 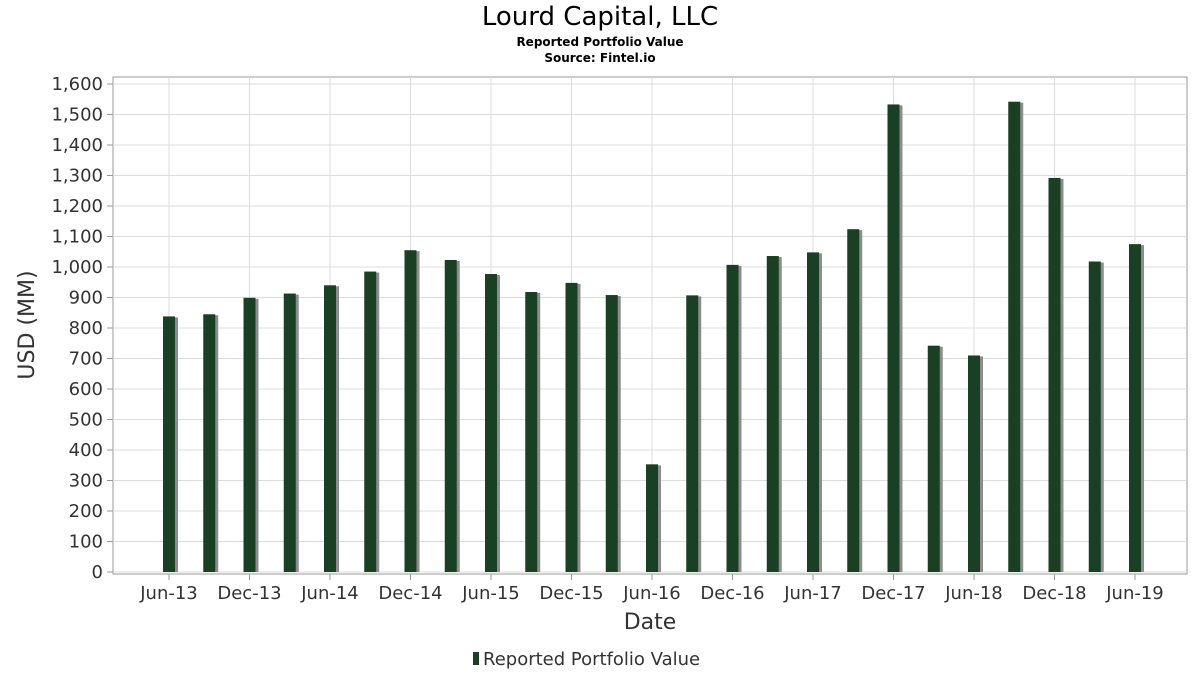 What do you see at coordinates (893, 593) in the screenshot?
I see `x-tick-label: Dec-17` at bounding box center [893, 593].